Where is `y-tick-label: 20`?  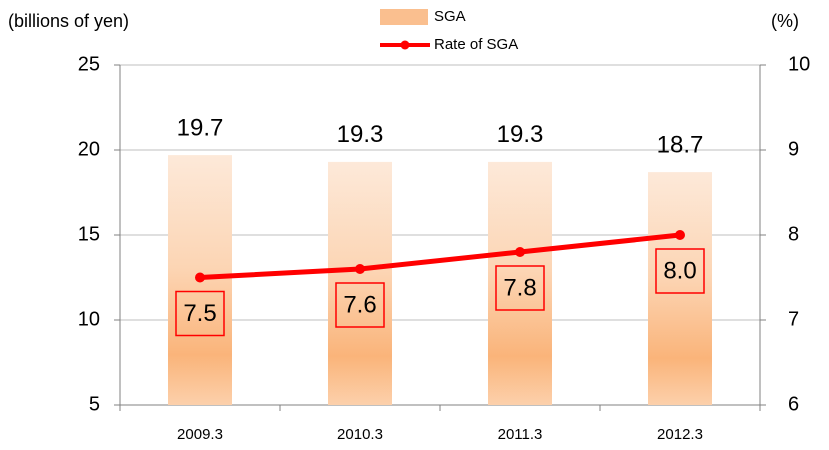 y-tick-label: 20 is located at coordinates (89, 149).